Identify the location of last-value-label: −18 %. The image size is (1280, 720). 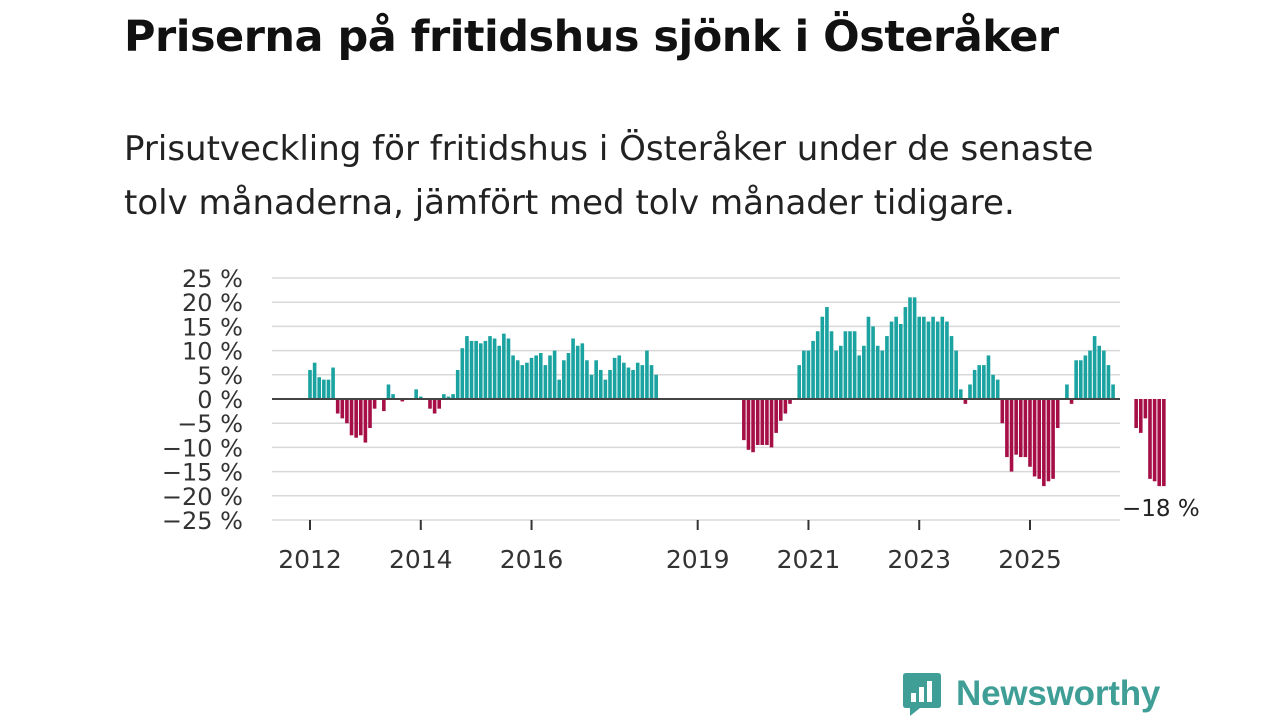
(1161, 509).